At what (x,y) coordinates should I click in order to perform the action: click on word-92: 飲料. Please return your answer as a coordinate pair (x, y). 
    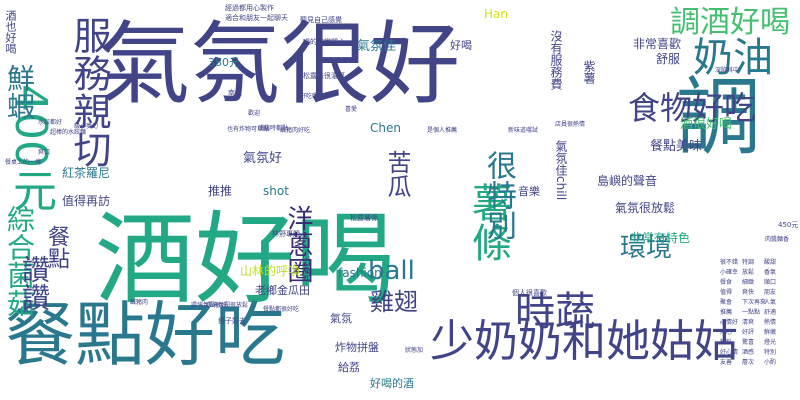
    Looking at the image, I should click on (726, 342).